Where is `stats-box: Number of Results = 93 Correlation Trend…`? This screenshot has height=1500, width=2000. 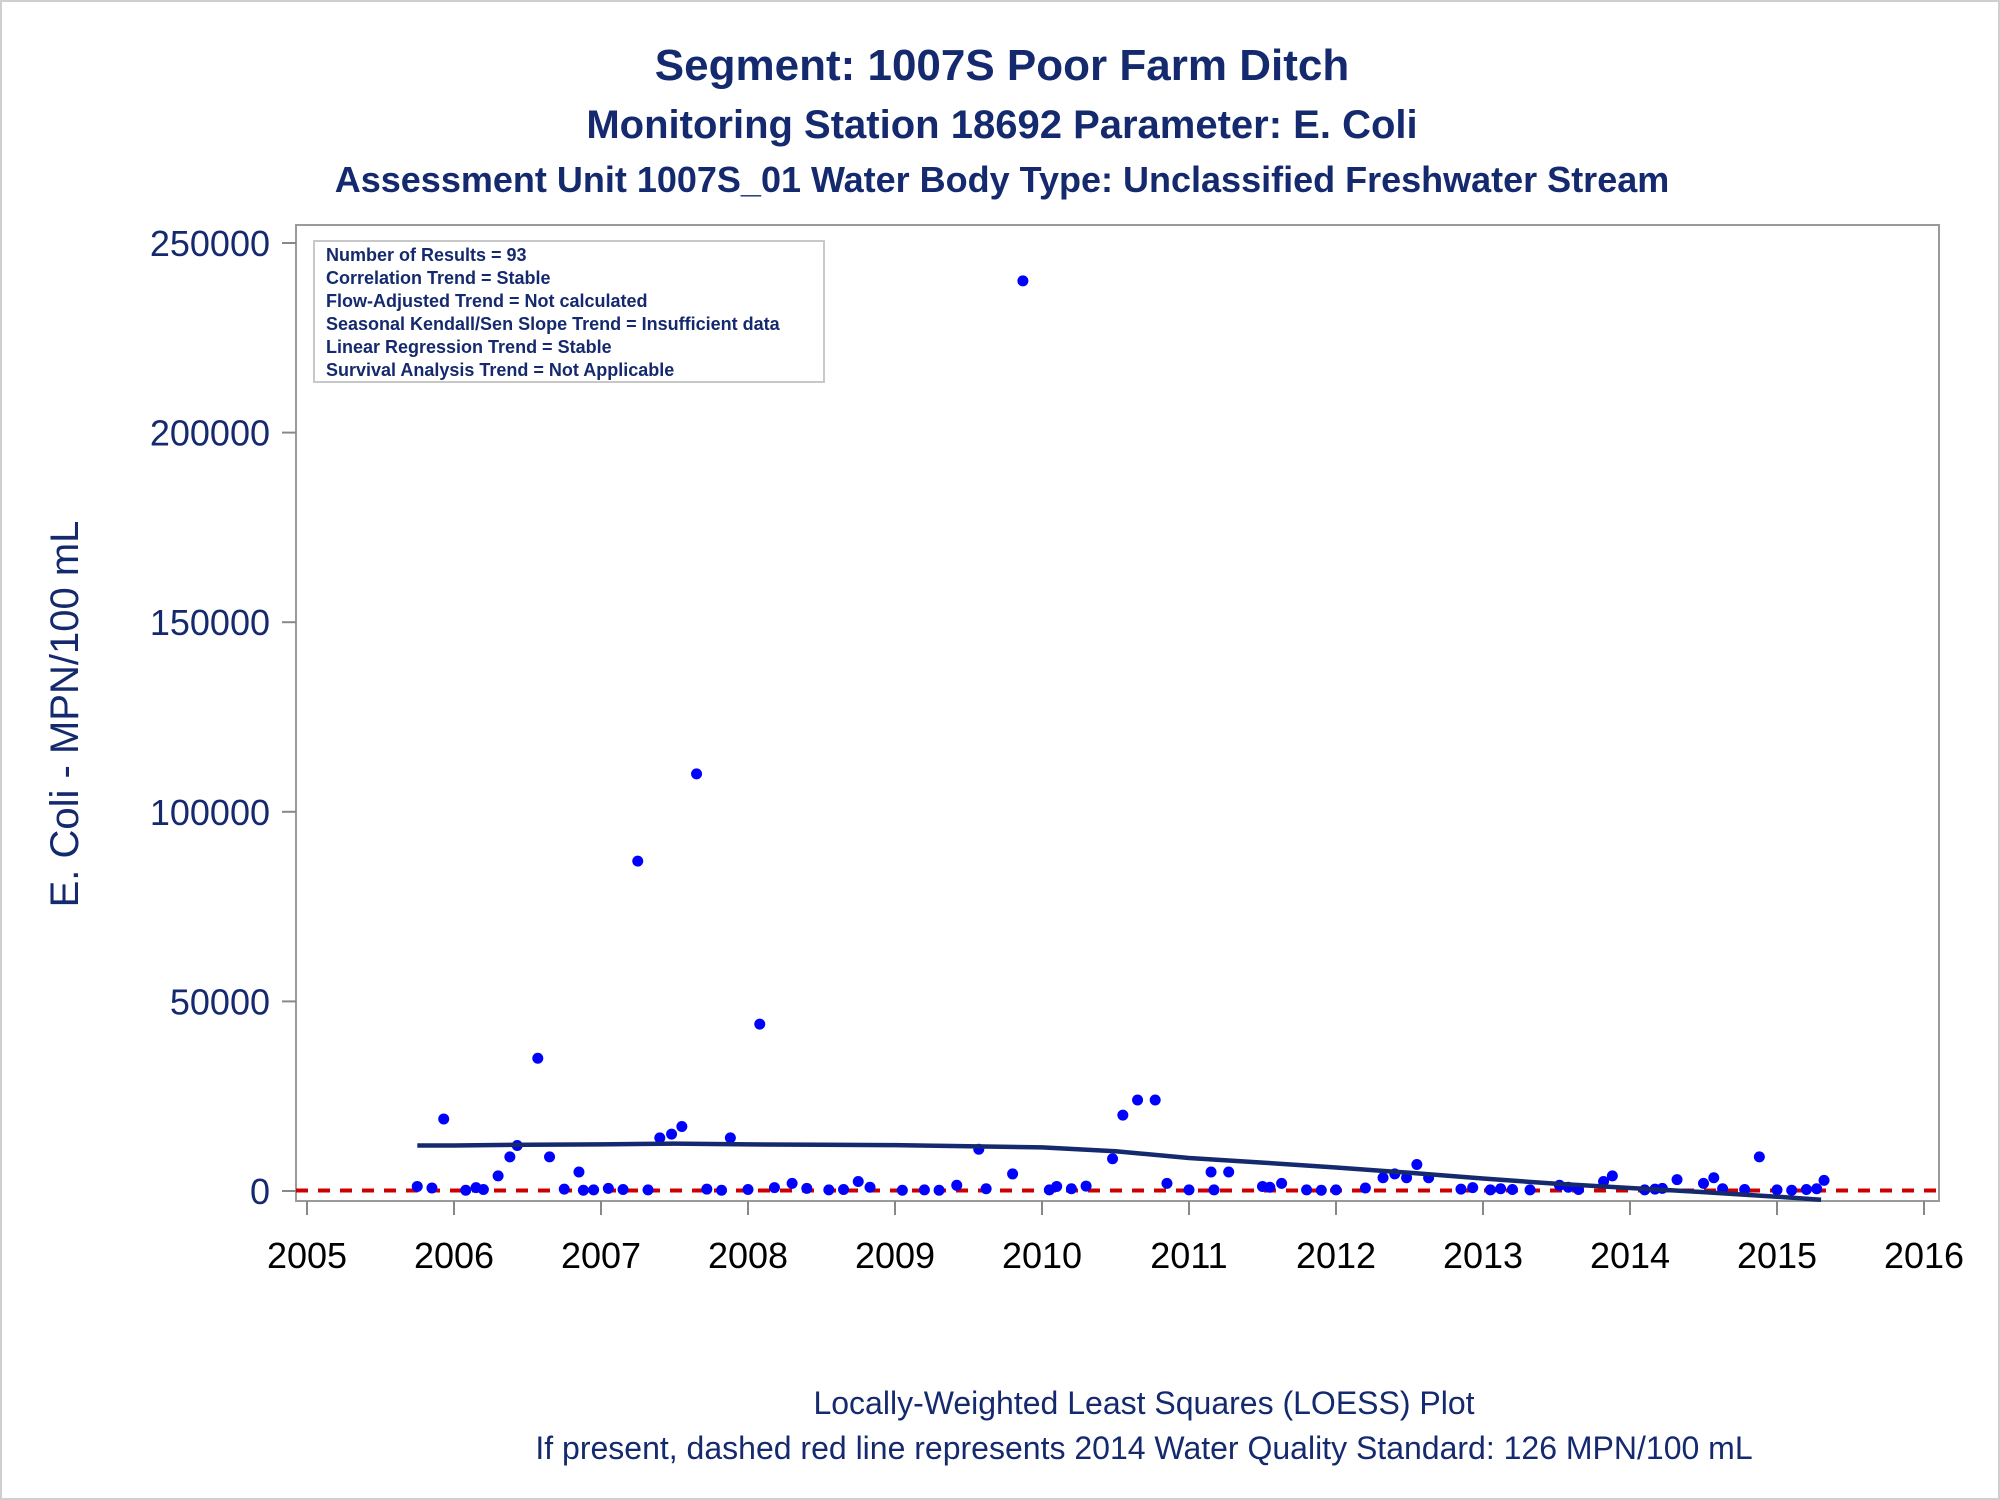
stats-box: Number of Results = 93 Correlation Trend… is located at coordinates (569, 311).